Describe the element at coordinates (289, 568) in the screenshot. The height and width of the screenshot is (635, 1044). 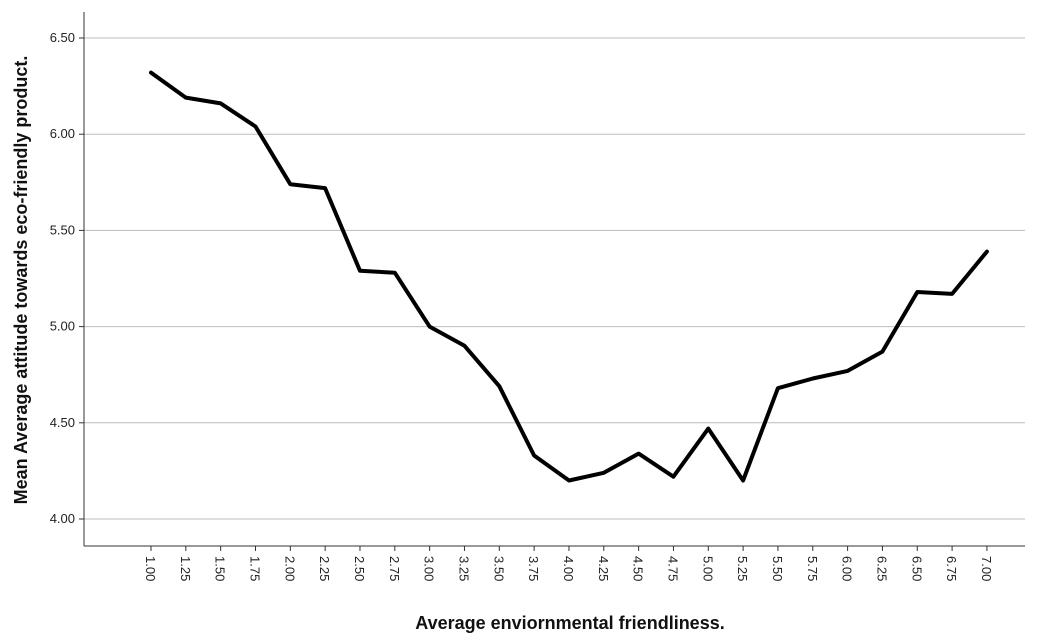
I see `x-tick-label: 2.00` at that location.